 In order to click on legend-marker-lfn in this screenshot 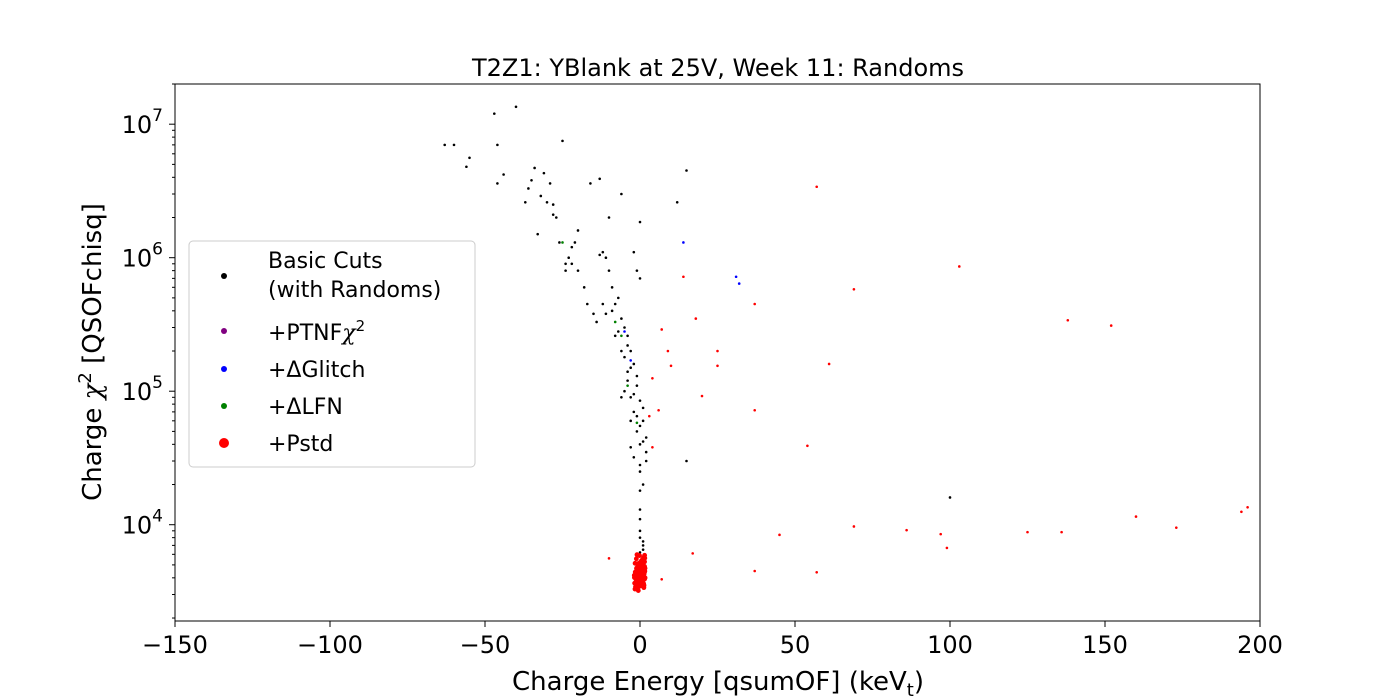, I will do `click(224, 406)`.